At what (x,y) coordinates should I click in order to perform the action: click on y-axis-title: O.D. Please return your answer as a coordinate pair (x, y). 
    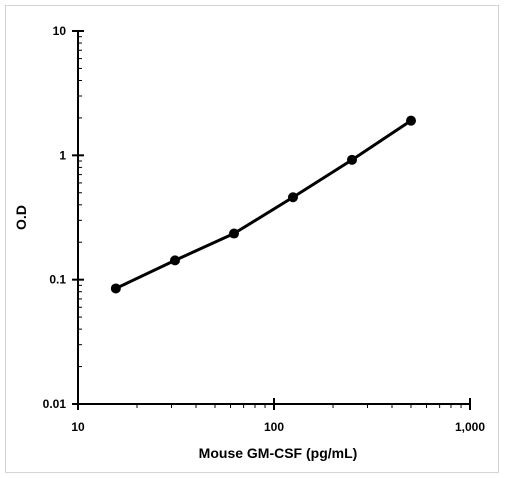
    Looking at the image, I should click on (21, 217).